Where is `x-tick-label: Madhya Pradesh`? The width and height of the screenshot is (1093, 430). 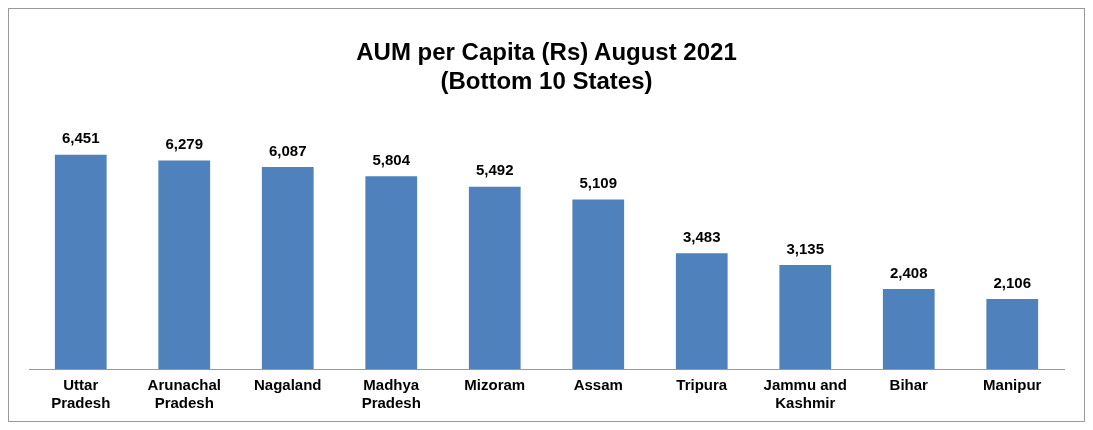 x-tick-label: Madhya Pradesh is located at coordinates (391, 394).